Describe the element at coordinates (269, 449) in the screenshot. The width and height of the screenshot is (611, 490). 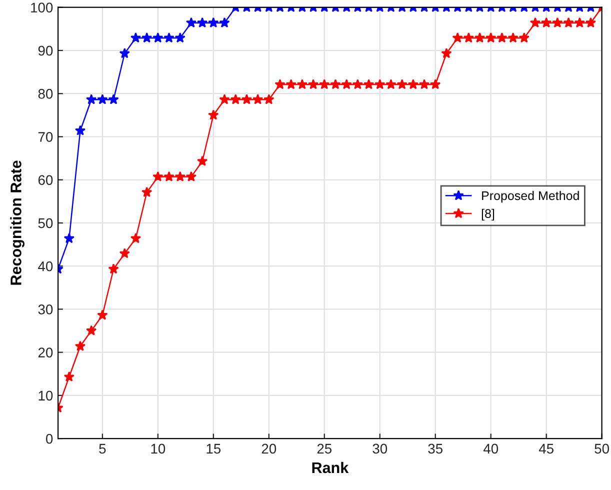
I see `x-tick-label: 20` at that location.